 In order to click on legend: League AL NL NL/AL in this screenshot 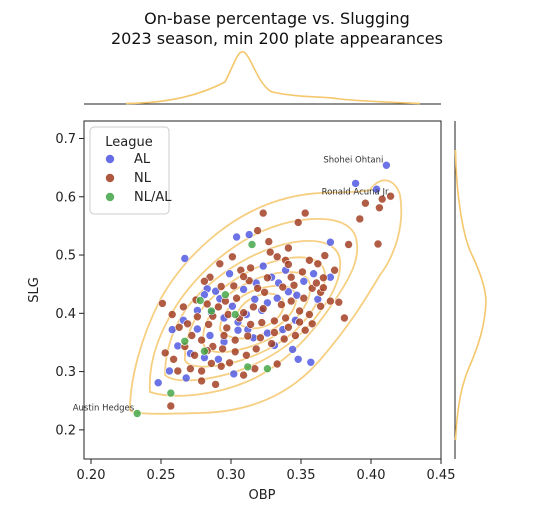, I will do `click(130, 170)`.